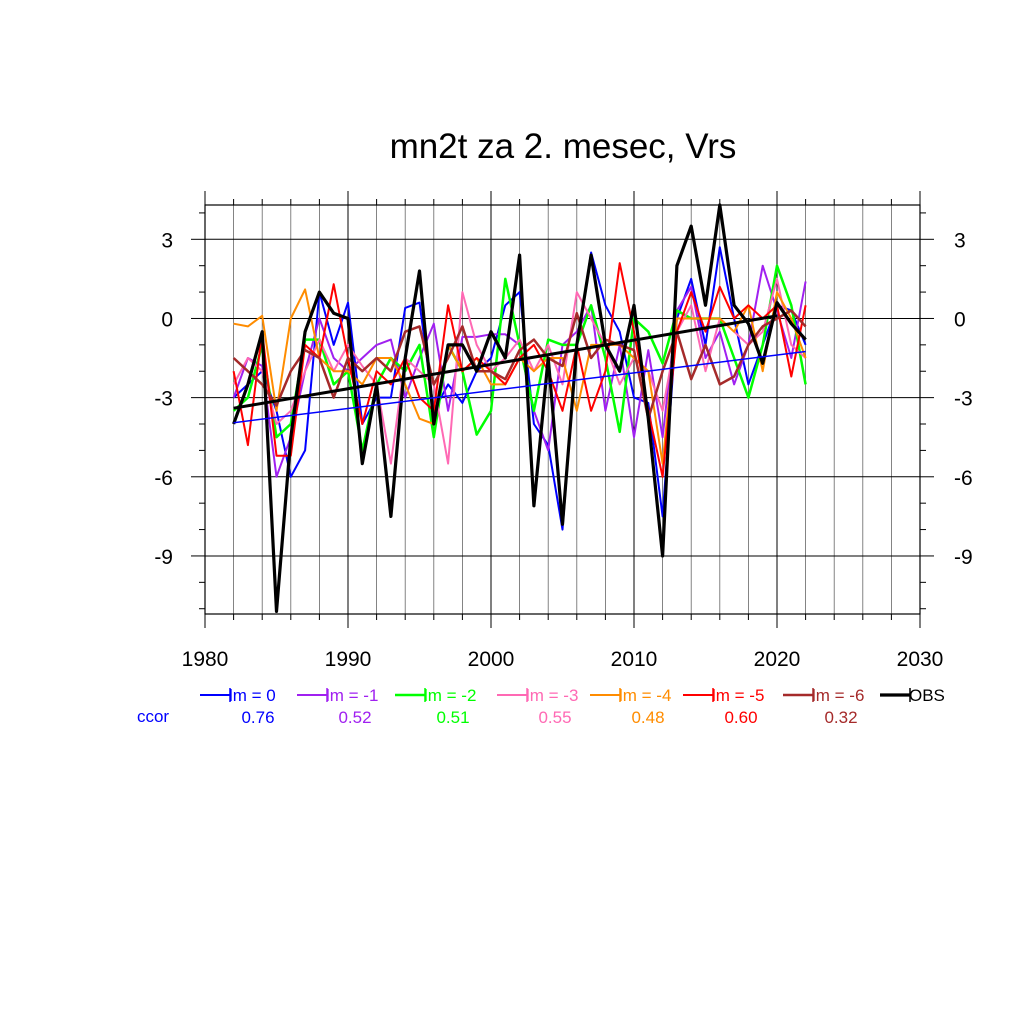 The width and height of the screenshot is (1024, 1024). Describe the element at coordinates (167, 240) in the screenshot. I see `y-tick-label-left: 3` at that location.